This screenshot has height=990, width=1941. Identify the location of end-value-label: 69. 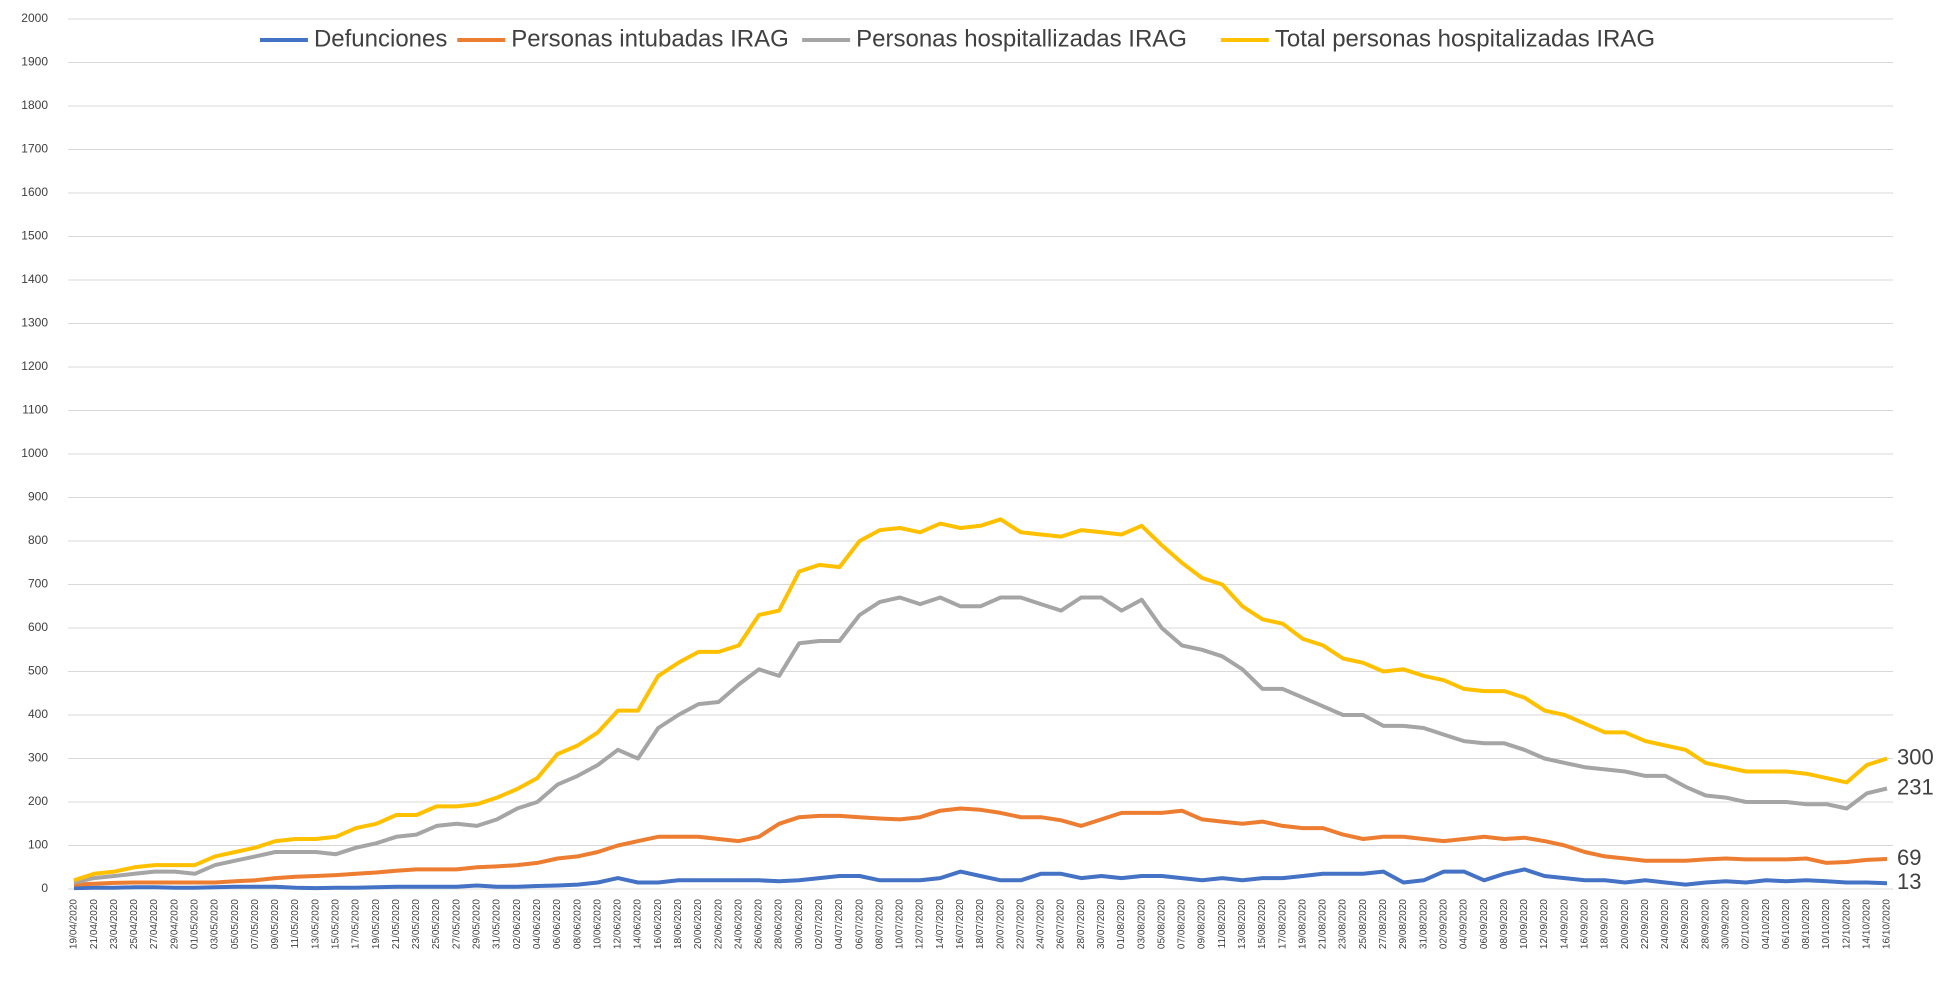
(1909, 857).